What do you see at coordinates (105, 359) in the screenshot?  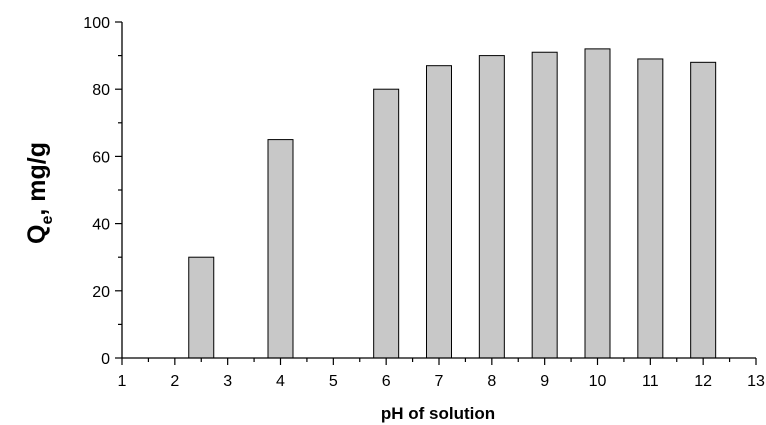 I see `y-tick-label: 0` at bounding box center [105, 359].